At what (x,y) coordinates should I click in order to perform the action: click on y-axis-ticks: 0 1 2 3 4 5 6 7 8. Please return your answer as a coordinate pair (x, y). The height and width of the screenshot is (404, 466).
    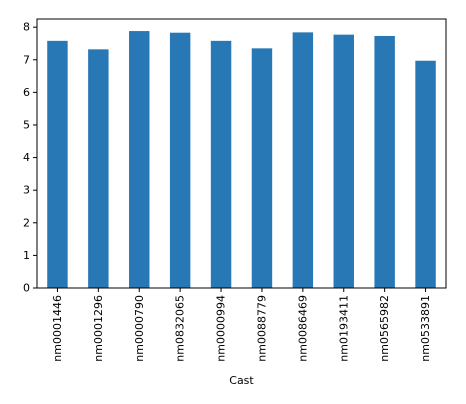
    Looking at the image, I should click on (30, 158).